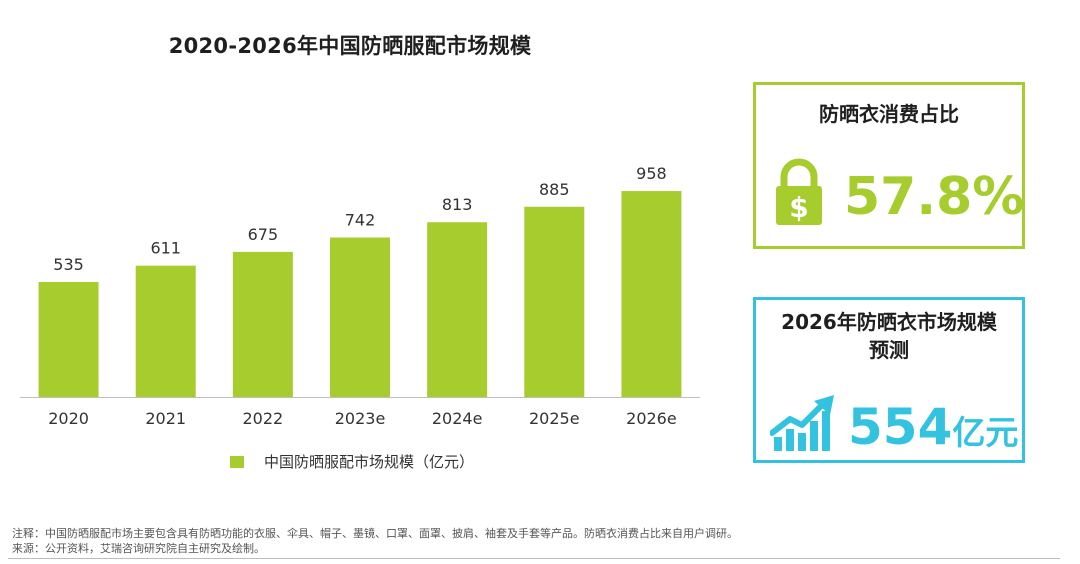 The width and height of the screenshot is (1080, 564). Describe the element at coordinates (360, 418) in the screenshot. I see `x-tick-label-2023e: 2023e` at that location.